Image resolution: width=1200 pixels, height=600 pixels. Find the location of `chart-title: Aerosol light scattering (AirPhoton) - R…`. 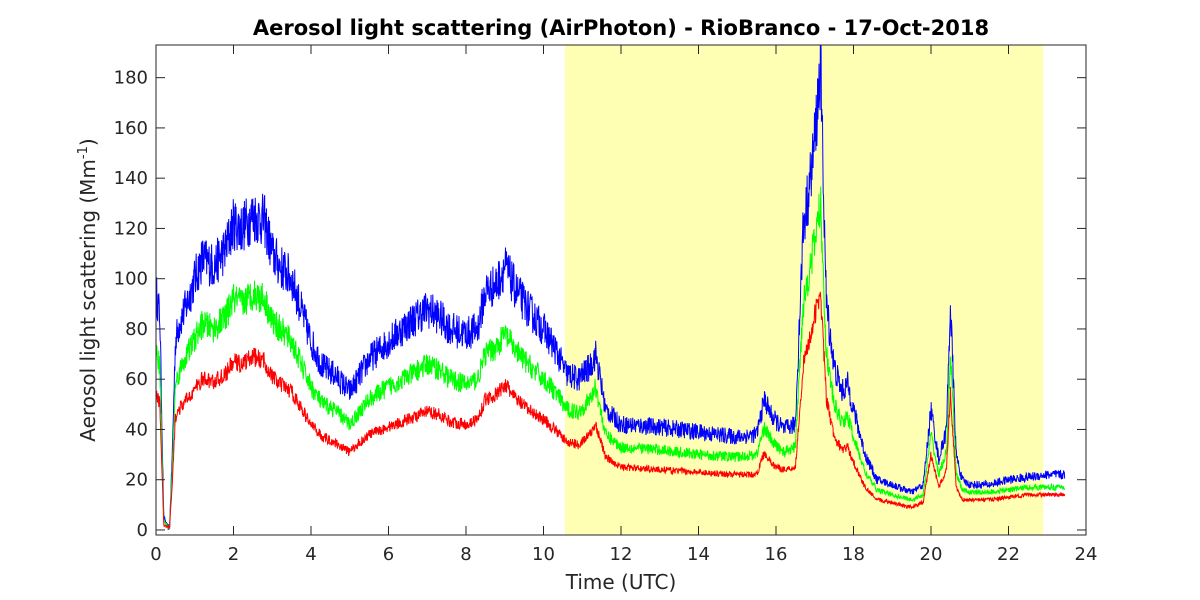

chart-title: Aerosol light scattering (AirPhoton) - R… is located at coordinates (621, 28).